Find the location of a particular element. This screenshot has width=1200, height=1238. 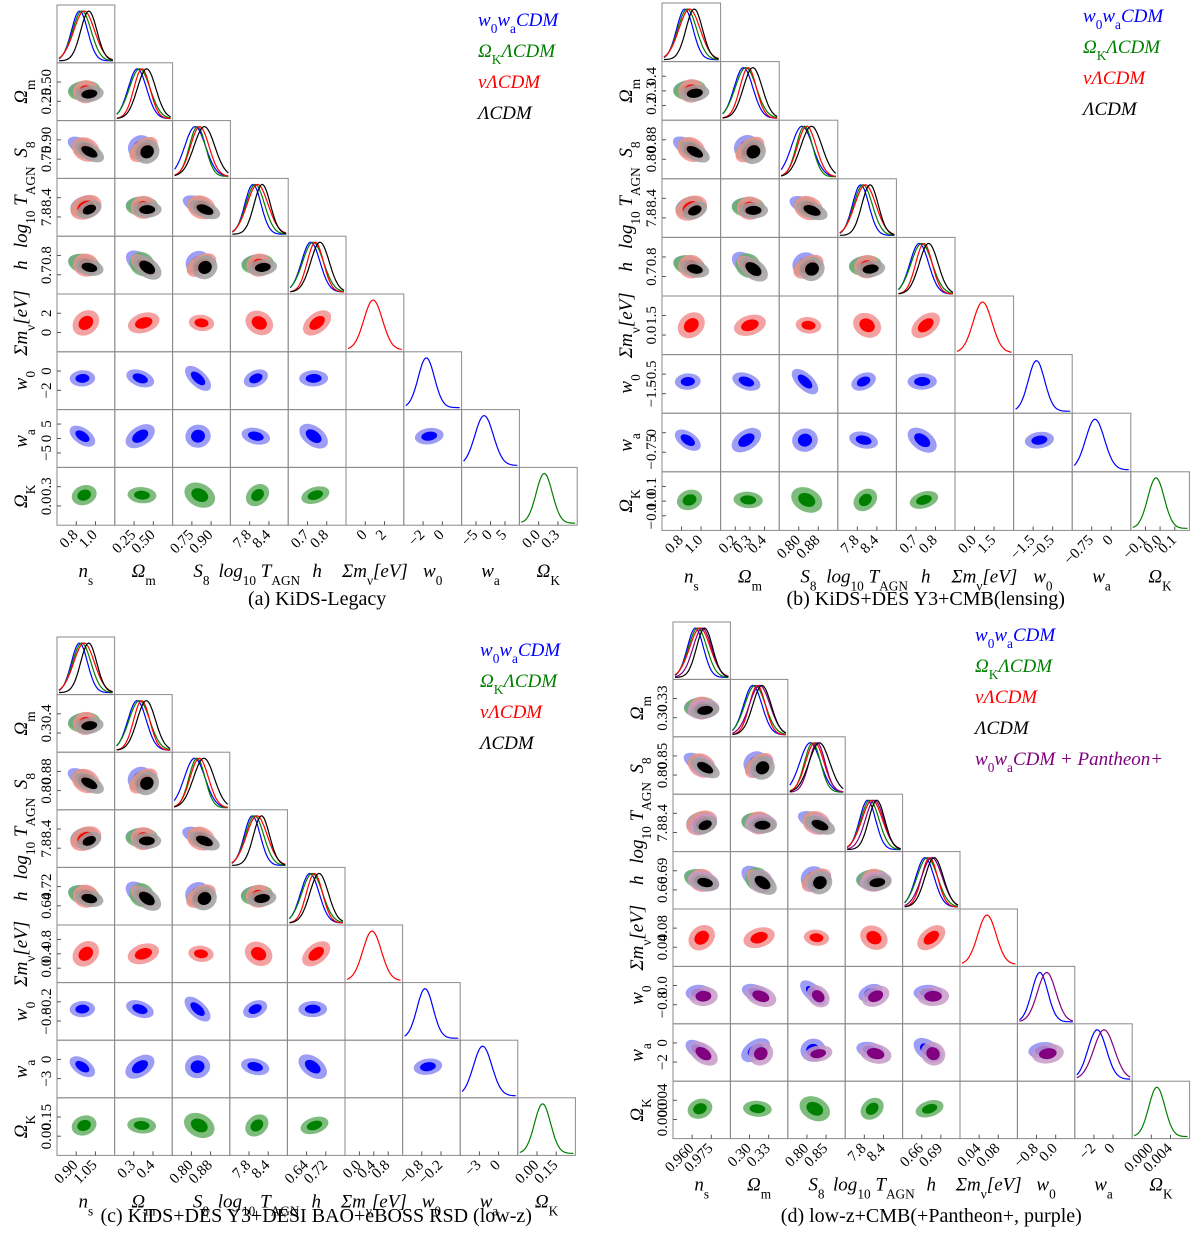

legend-entry: ΩKΛCDM is located at coordinates (1014, 668).